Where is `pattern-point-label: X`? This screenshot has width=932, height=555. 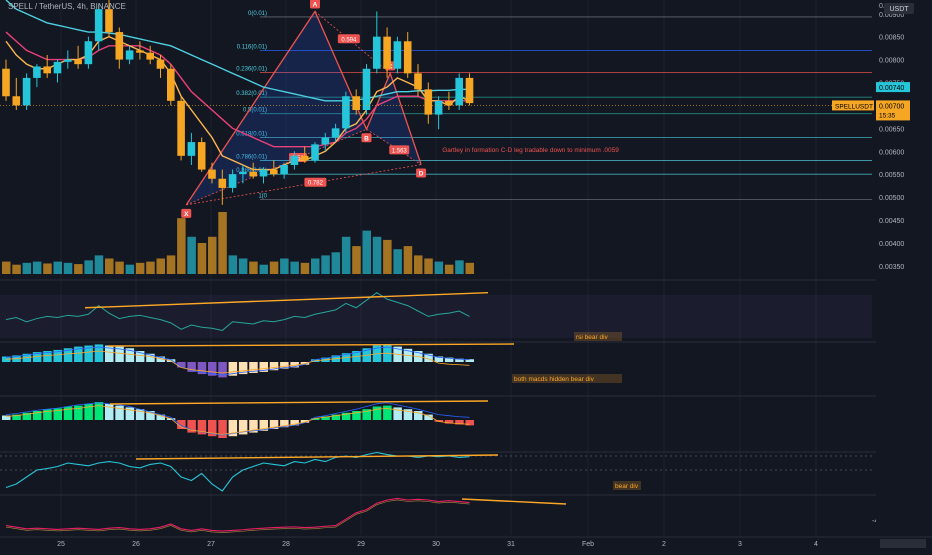
pattern-point-label: X is located at coordinates (186, 214).